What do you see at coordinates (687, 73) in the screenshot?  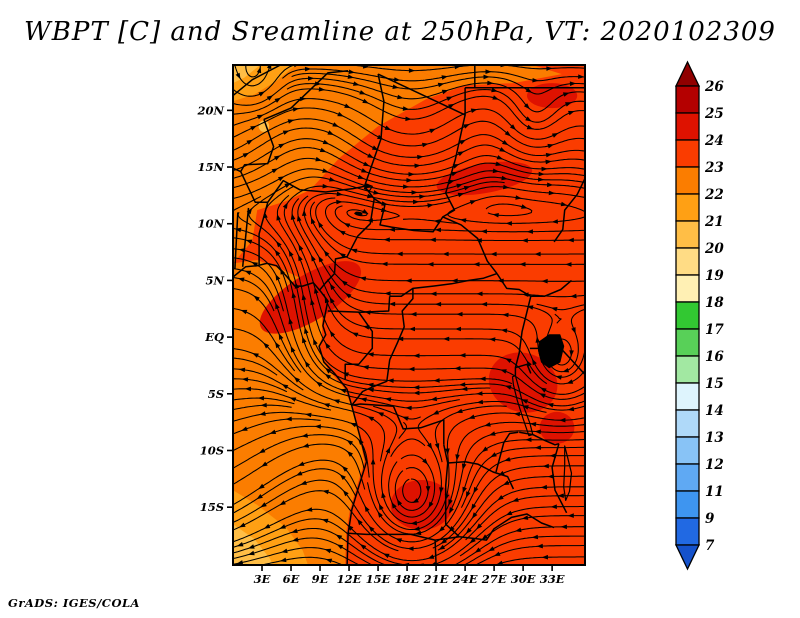 I see `colorbar-over-arrow` at bounding box center [687, 73].